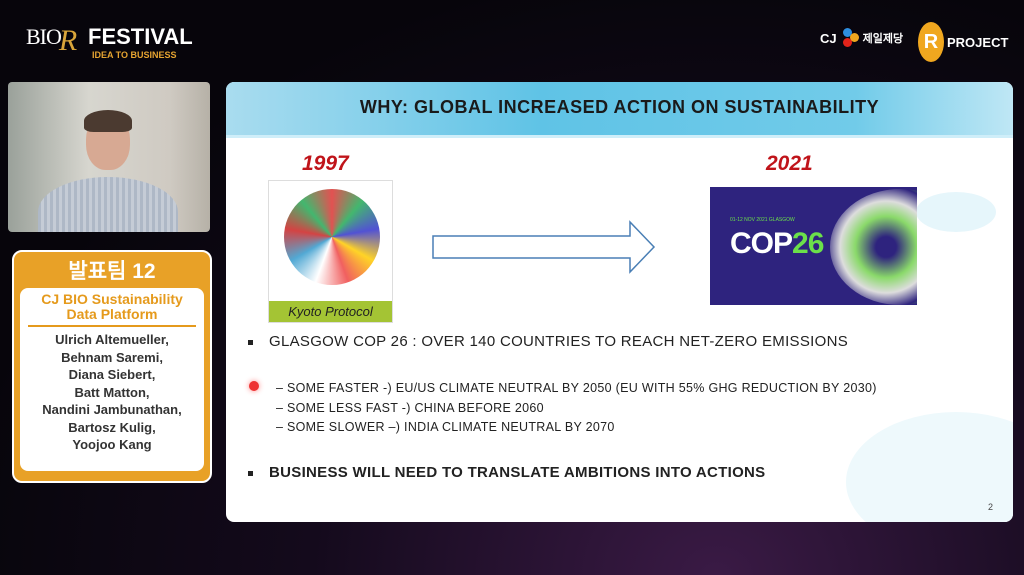  What do you see at coordinates (112, 444) in the screenshot?
I see `member: Yoojoo Kang` at bounding box center [112, 444].